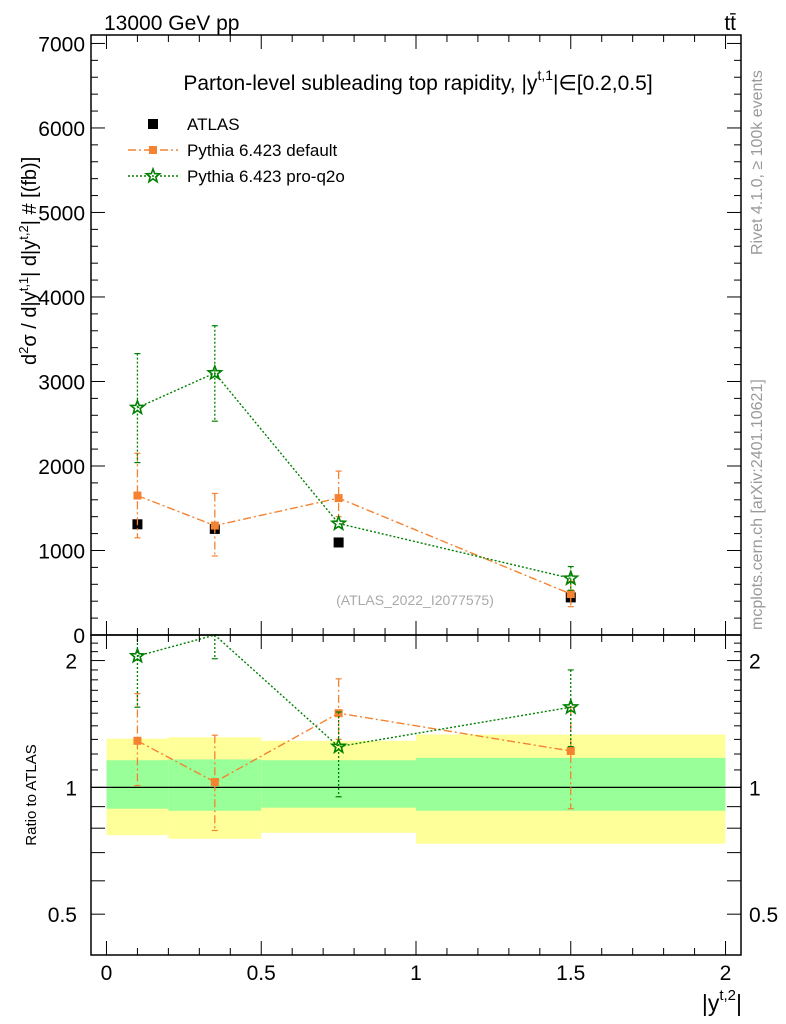 The image size is (786, 1024). What do you see at coordinates (153, 175) in the screenshot?
I see `legend-marker-pythia-6-423-pro-q2o` at bounding box center [153, 175].